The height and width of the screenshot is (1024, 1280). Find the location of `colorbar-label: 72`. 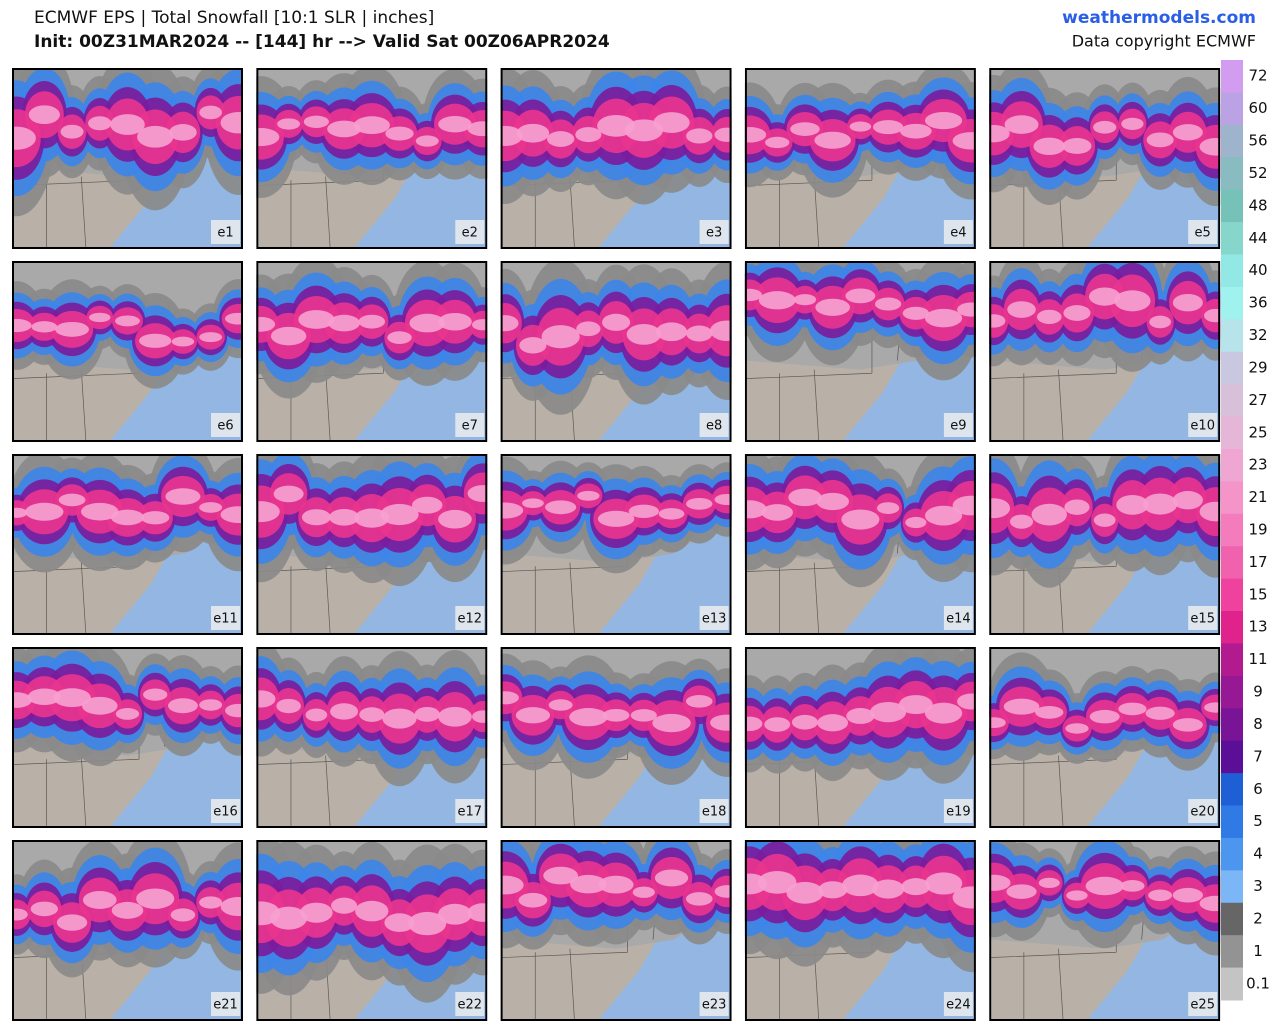

colorbar-label: 72 is located at coordinates (1257, 76).